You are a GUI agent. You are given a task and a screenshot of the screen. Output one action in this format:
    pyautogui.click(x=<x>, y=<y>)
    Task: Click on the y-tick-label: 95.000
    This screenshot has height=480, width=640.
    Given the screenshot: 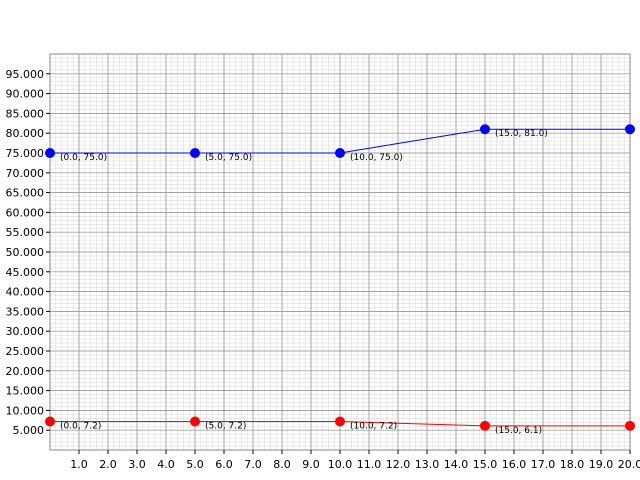 What is the action you would take?
    pyautogui.click(x=25, y=74)
    